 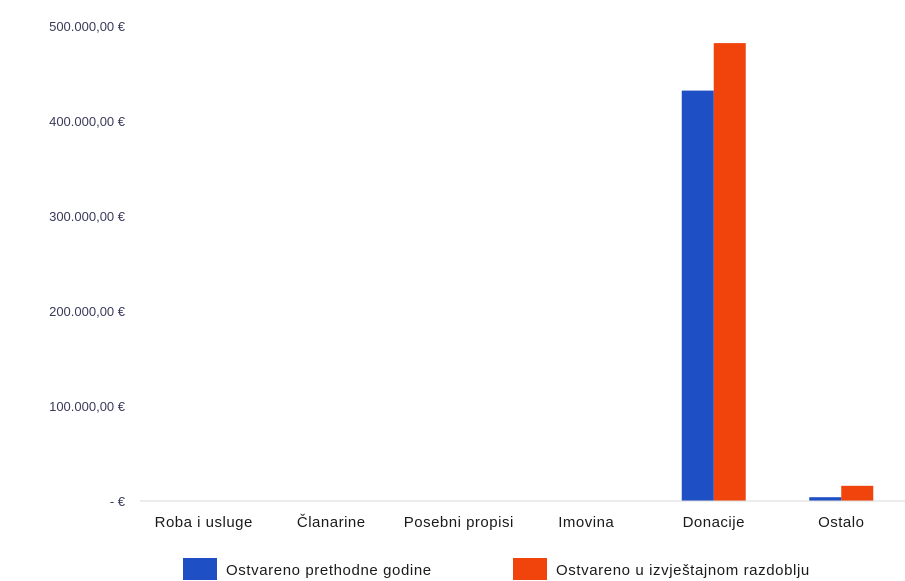 What do you see at coordinates (586, 522) in the screenshot?
I see `x-category-label: Imovina` at bounding box center [586, 522].